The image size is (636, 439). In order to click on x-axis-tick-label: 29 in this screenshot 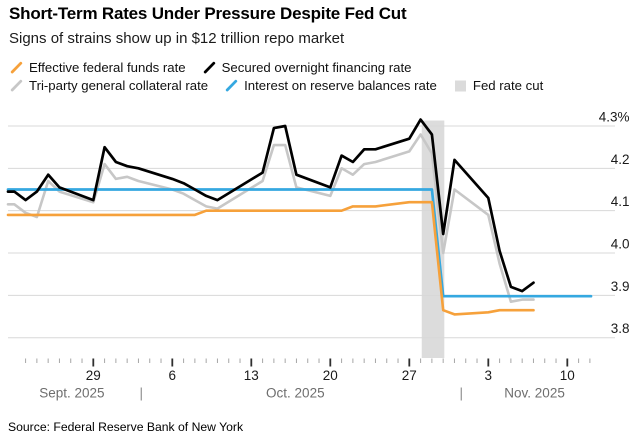, I will do `click(93, 375)`.